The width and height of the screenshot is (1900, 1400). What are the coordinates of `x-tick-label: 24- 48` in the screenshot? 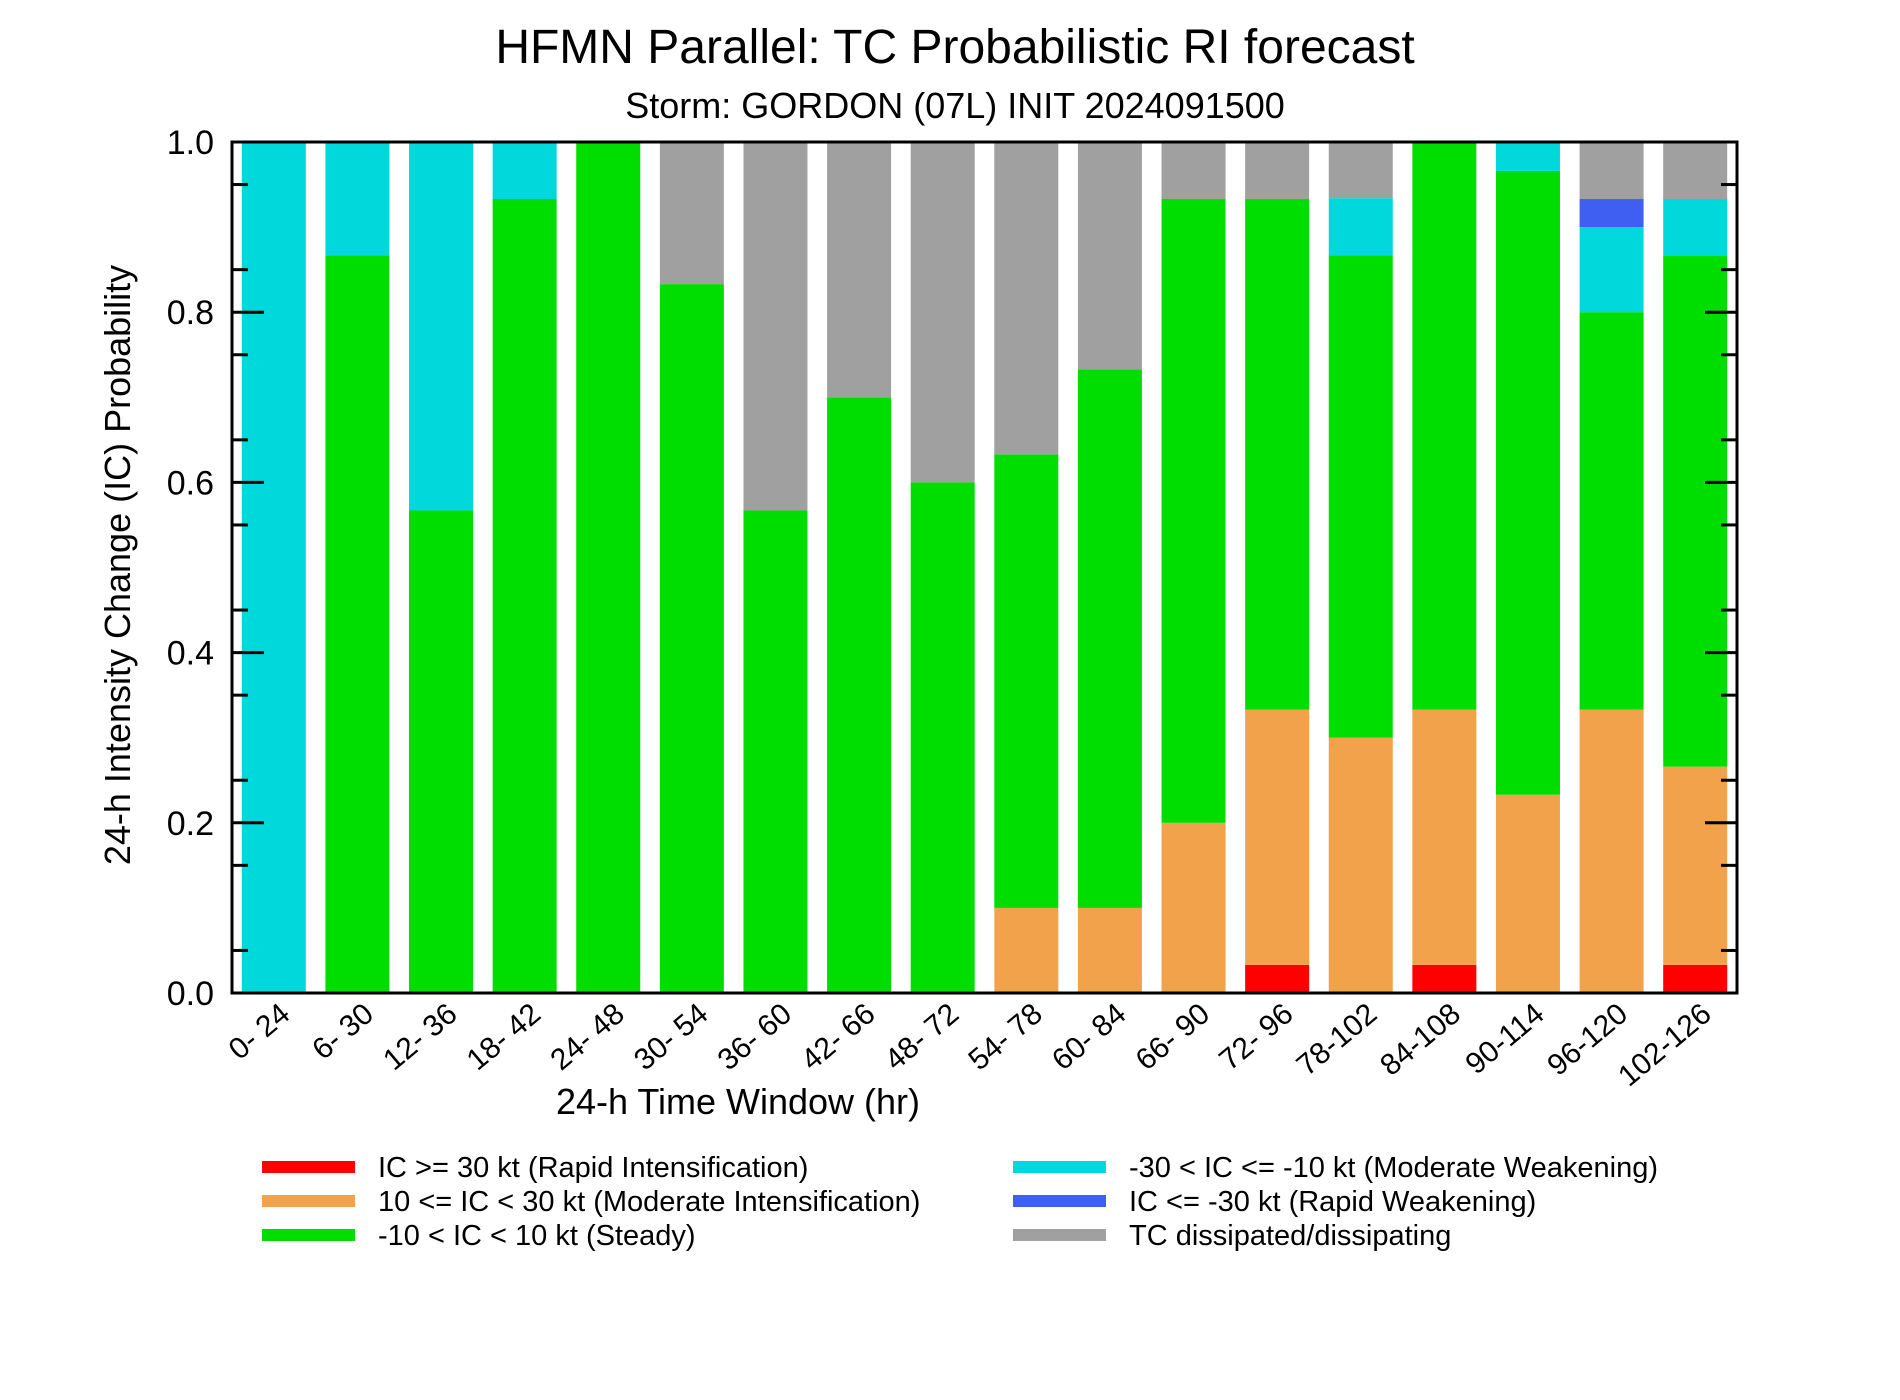 It's located at (587, 1037).